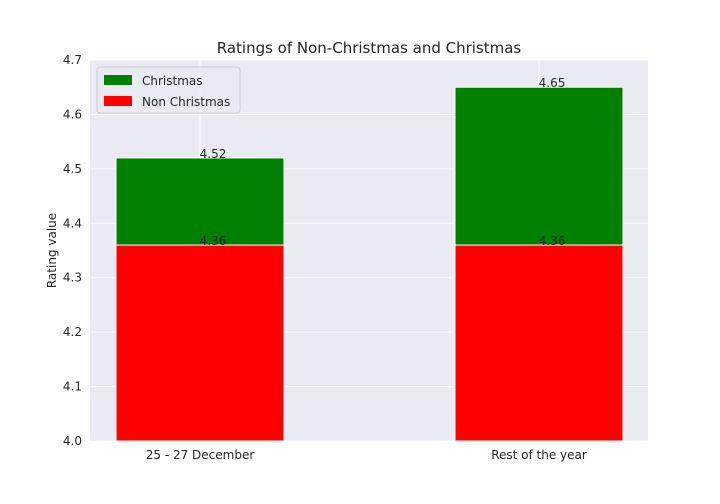 This screenshot has width=720, height=504. What do you see at coordinates (172, 81) in the screenshot?
I see `legend-label: Christmas` at bounding box center [172, 81].